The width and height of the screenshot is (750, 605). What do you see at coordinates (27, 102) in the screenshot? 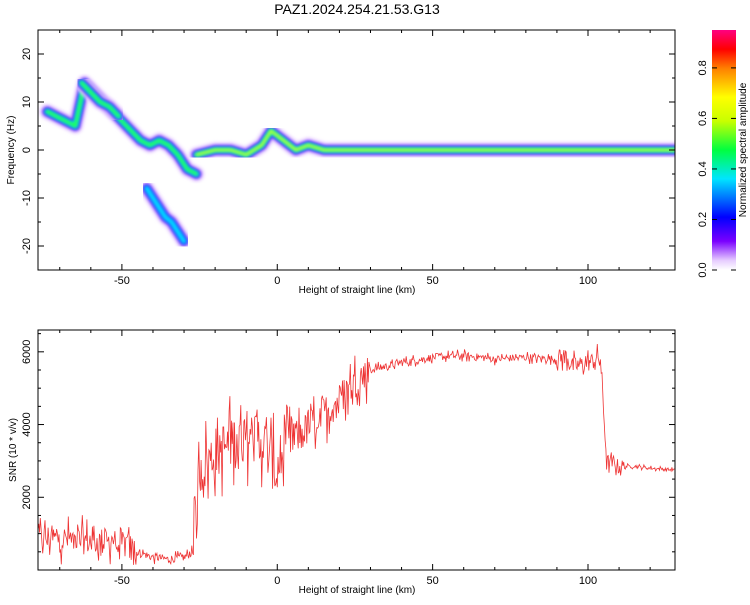
I see `y-tick-label: 10` at bounding box center [27, 102].